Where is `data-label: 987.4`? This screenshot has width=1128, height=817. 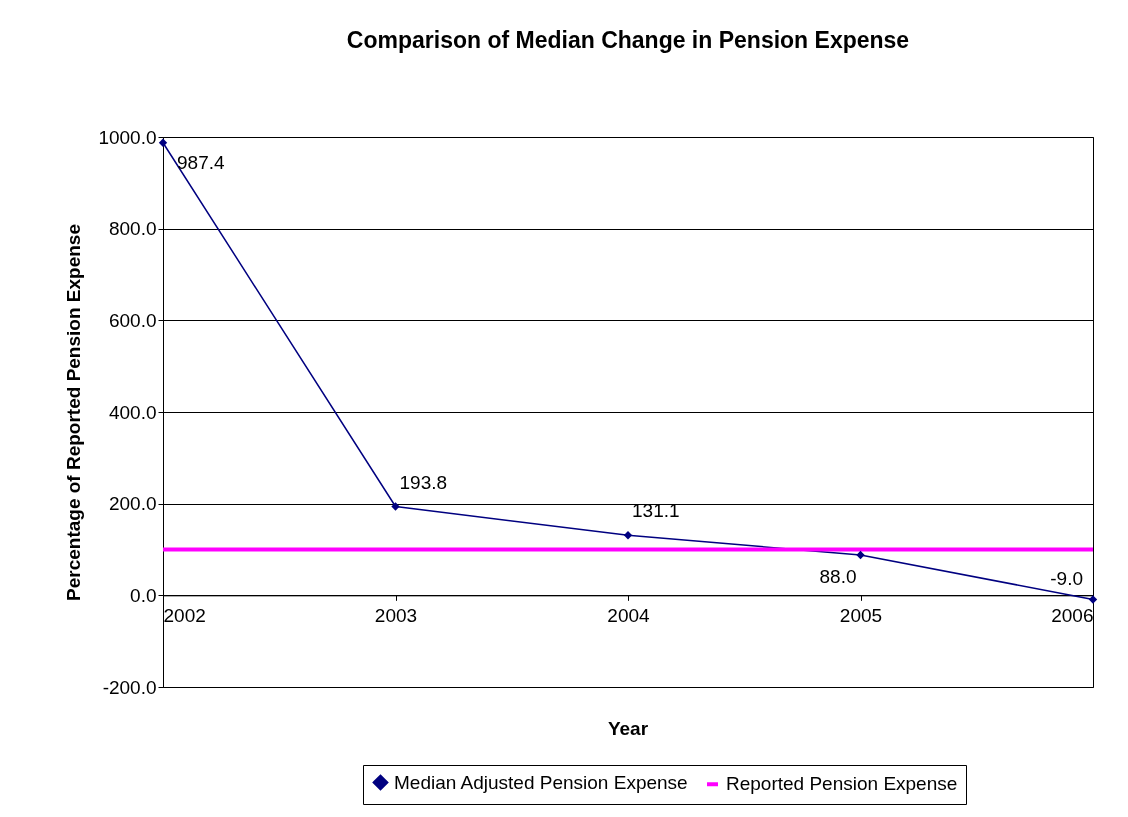 data-label: 987.4 is located at coordinates (201, 162).